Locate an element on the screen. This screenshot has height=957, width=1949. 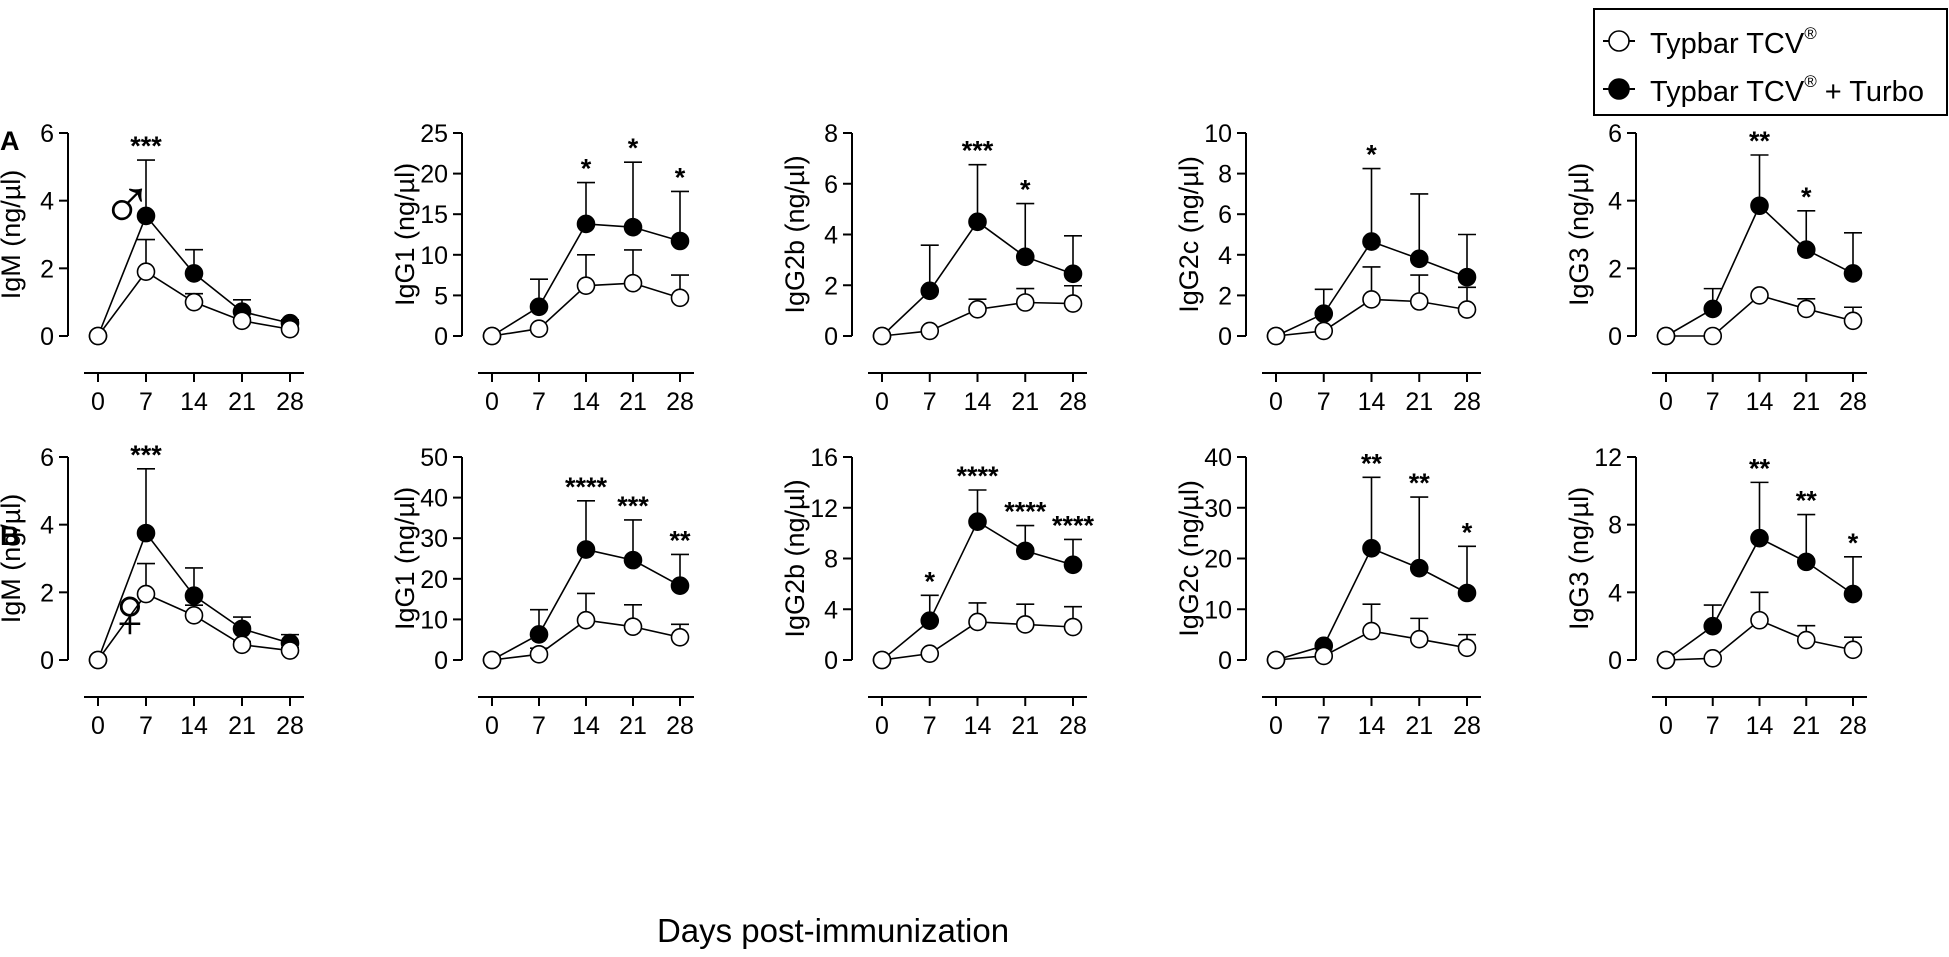
y-axis-label: IgM (ng/µl) is located at coordinates (13, 235).